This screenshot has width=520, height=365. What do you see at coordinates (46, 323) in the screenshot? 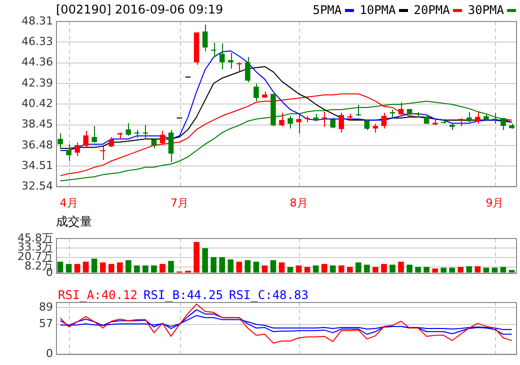
I see `y-tick-label: 57` at bounding box center [46, 323].